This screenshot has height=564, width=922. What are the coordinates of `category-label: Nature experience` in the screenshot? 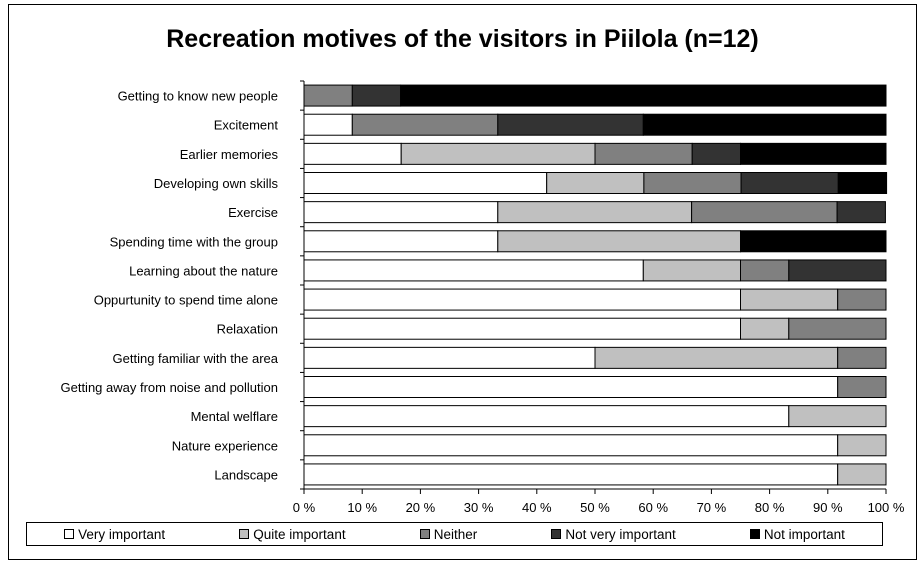 It's located at (225, 445).